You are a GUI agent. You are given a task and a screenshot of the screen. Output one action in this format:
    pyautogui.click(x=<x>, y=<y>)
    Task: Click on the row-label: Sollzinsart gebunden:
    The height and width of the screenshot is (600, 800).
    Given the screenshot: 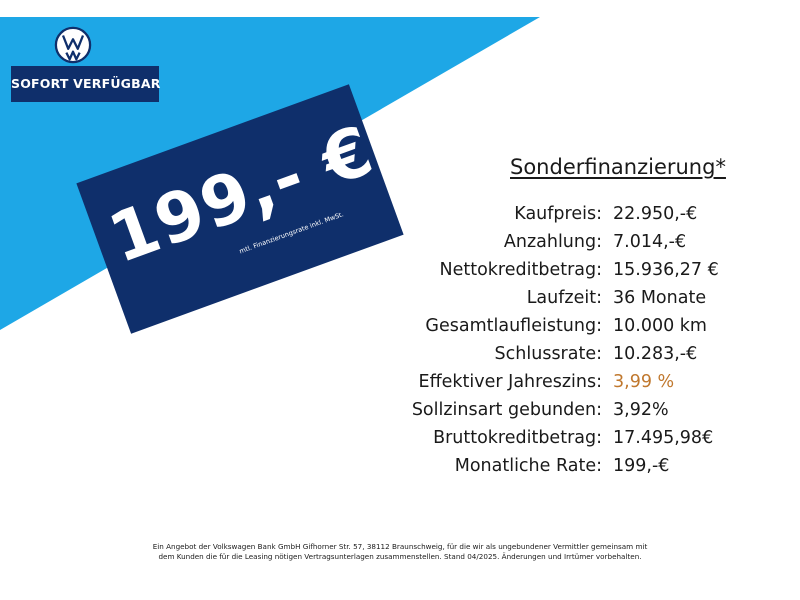 What is the action you would take?
    pyautogui.click(x=506, y=410)
    